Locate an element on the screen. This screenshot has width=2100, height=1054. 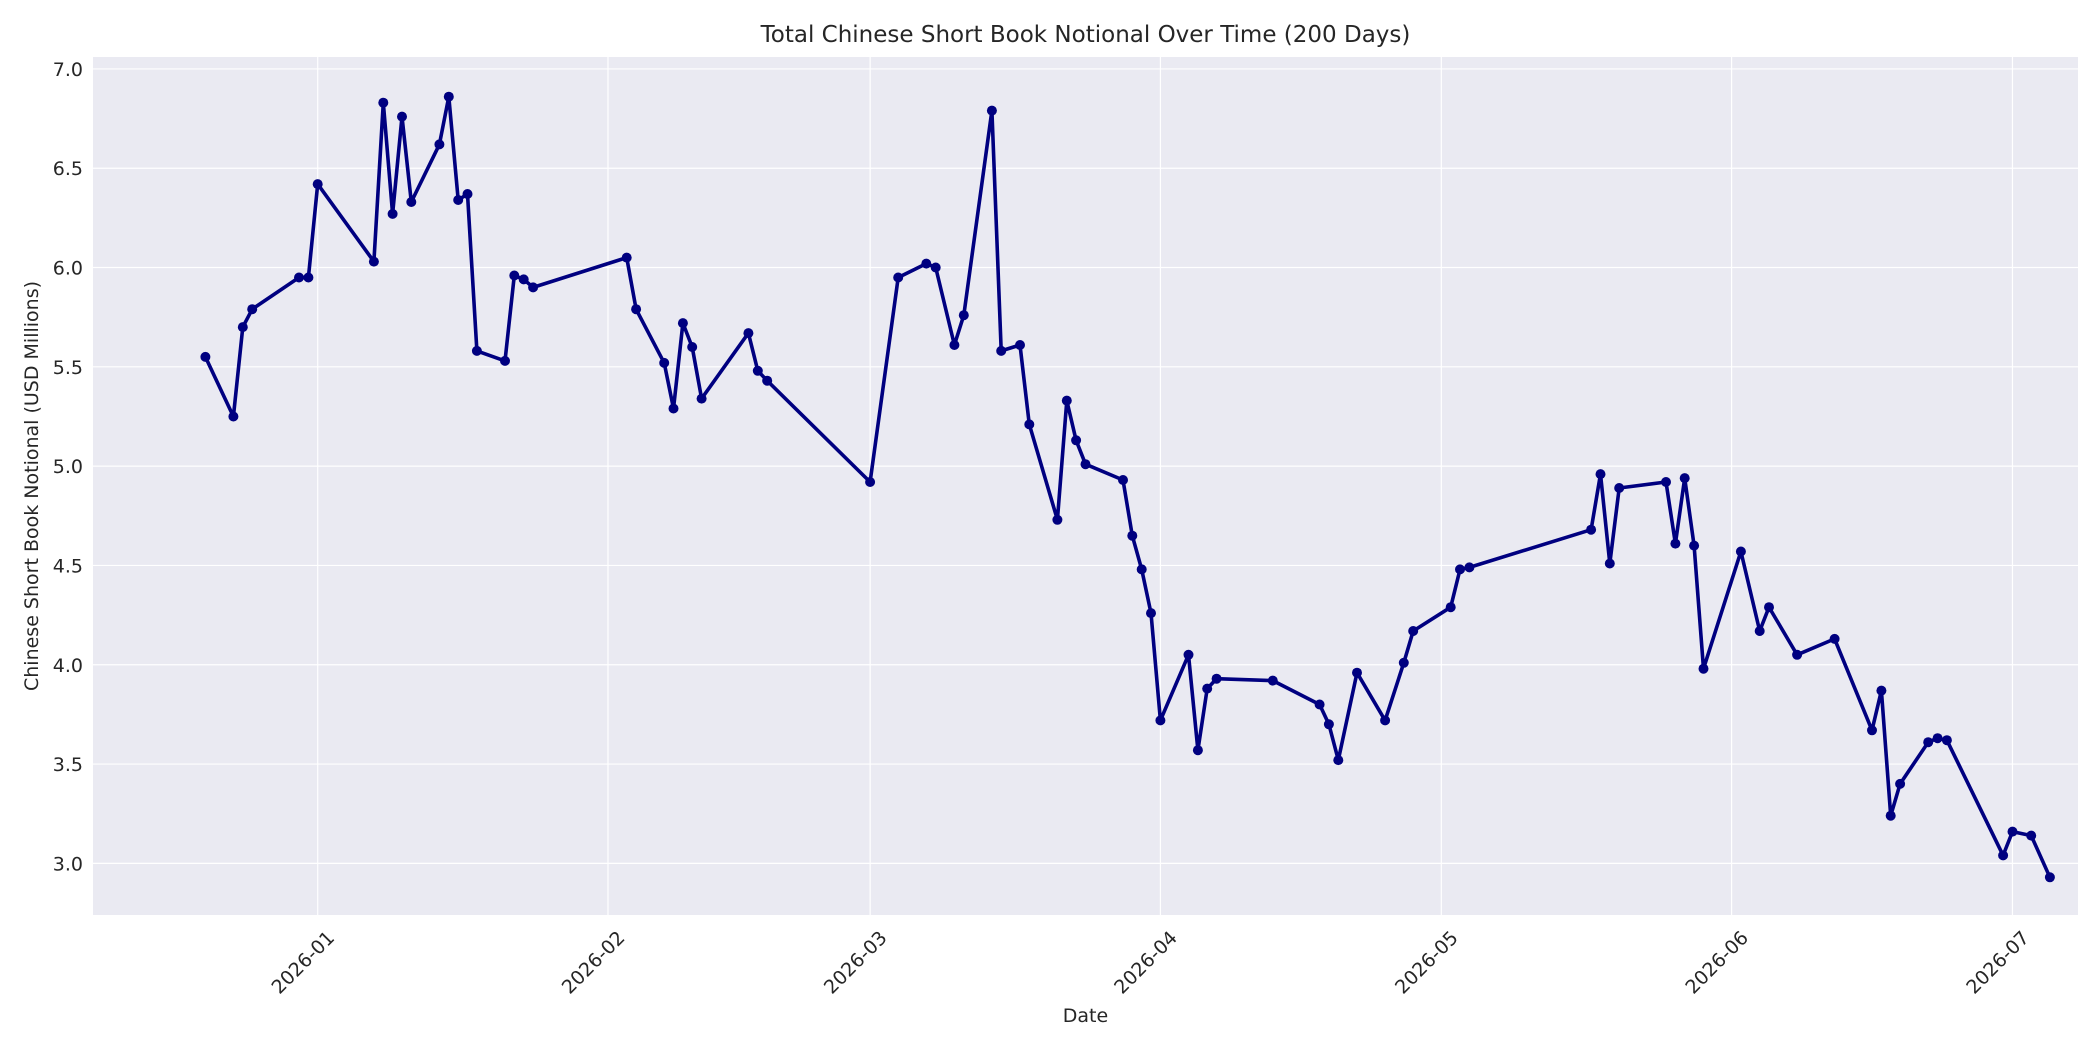
y-tick-label: 5.0 is located at coordinates (68, 467).